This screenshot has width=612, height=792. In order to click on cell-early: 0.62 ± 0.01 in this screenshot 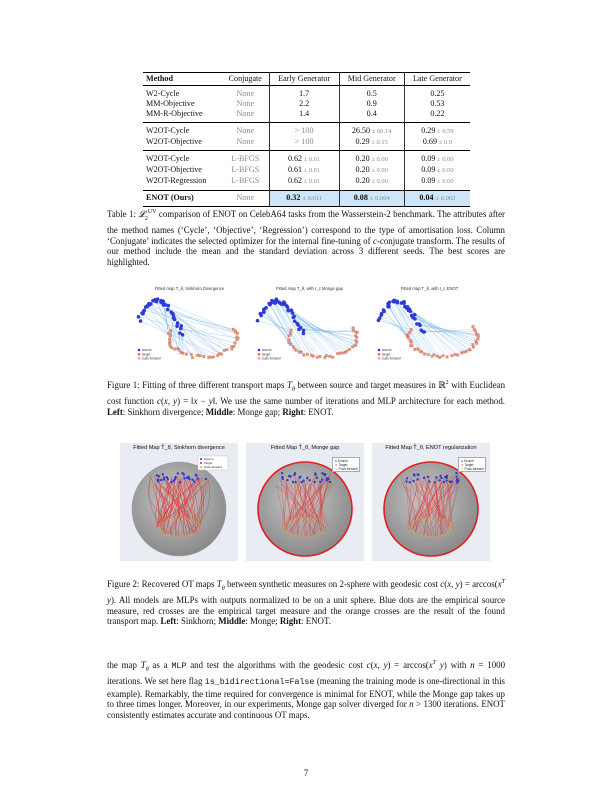, I will do `click(304, 158)`.